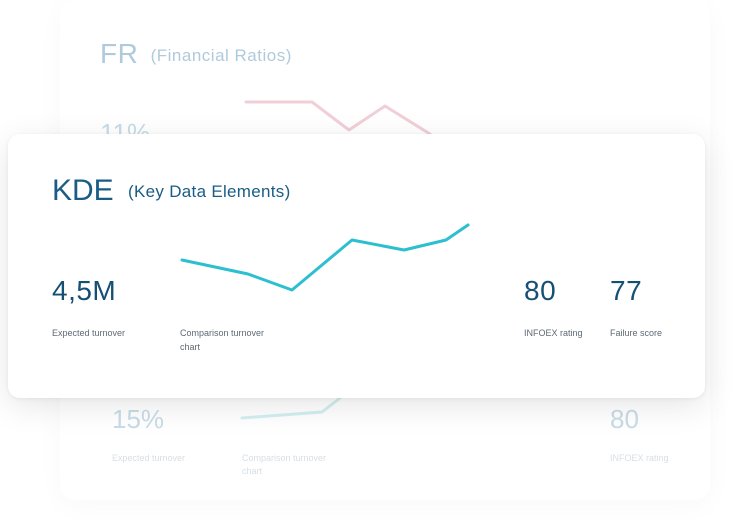 The width and height of the screenshot is (750, 520). What do you see at coordinates (83, 190) in the screenshot?
I see `title-abbrev: KDE` at bounding box center [83, 190].